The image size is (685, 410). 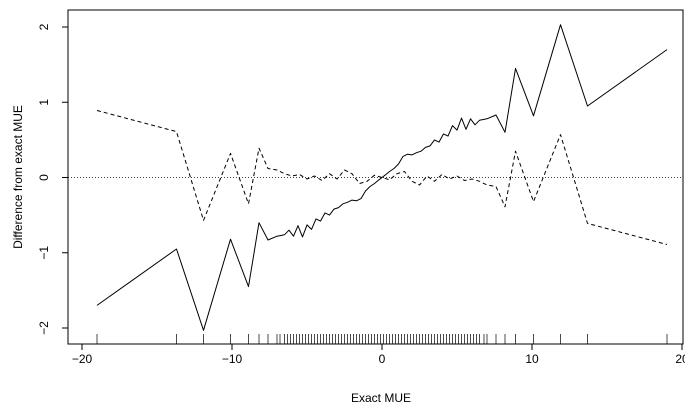 What do you see at coordinates (44, 253) in the screenshot?
I see `y-tick-label: −1` at bounding box center [44, 253].